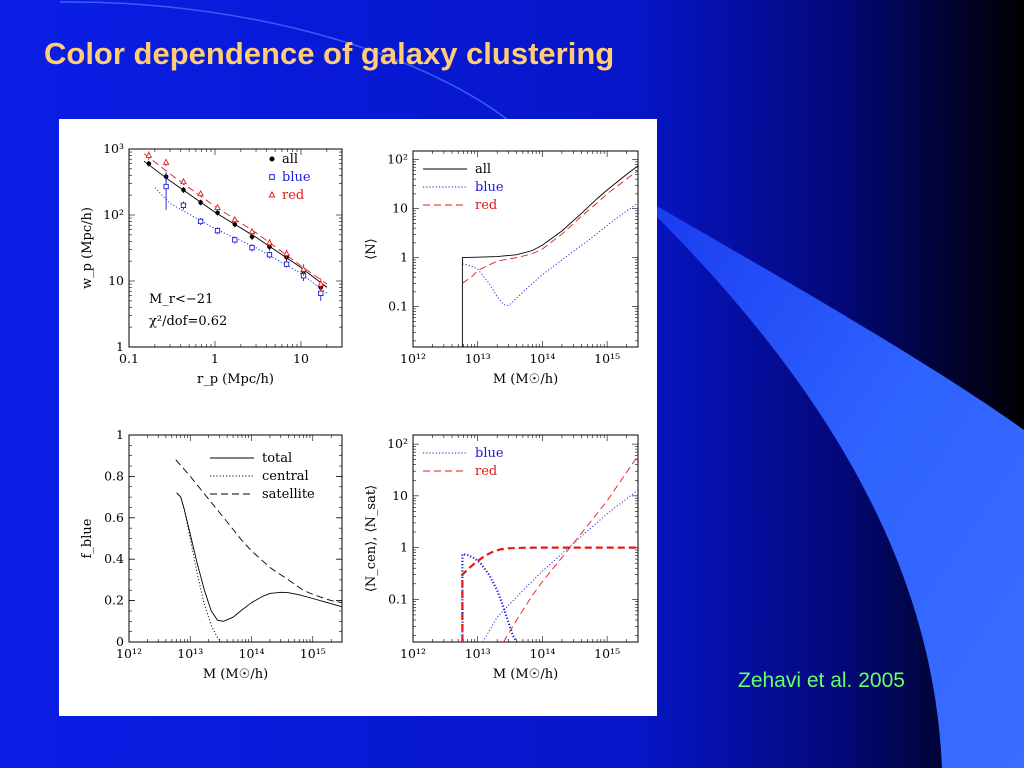 This screenshot has width=1024, height=768. What do you see at coordinates (114, 558) in the screenshot?
I see `y-tick-label: 0.4` at bounding box center [114, 558].